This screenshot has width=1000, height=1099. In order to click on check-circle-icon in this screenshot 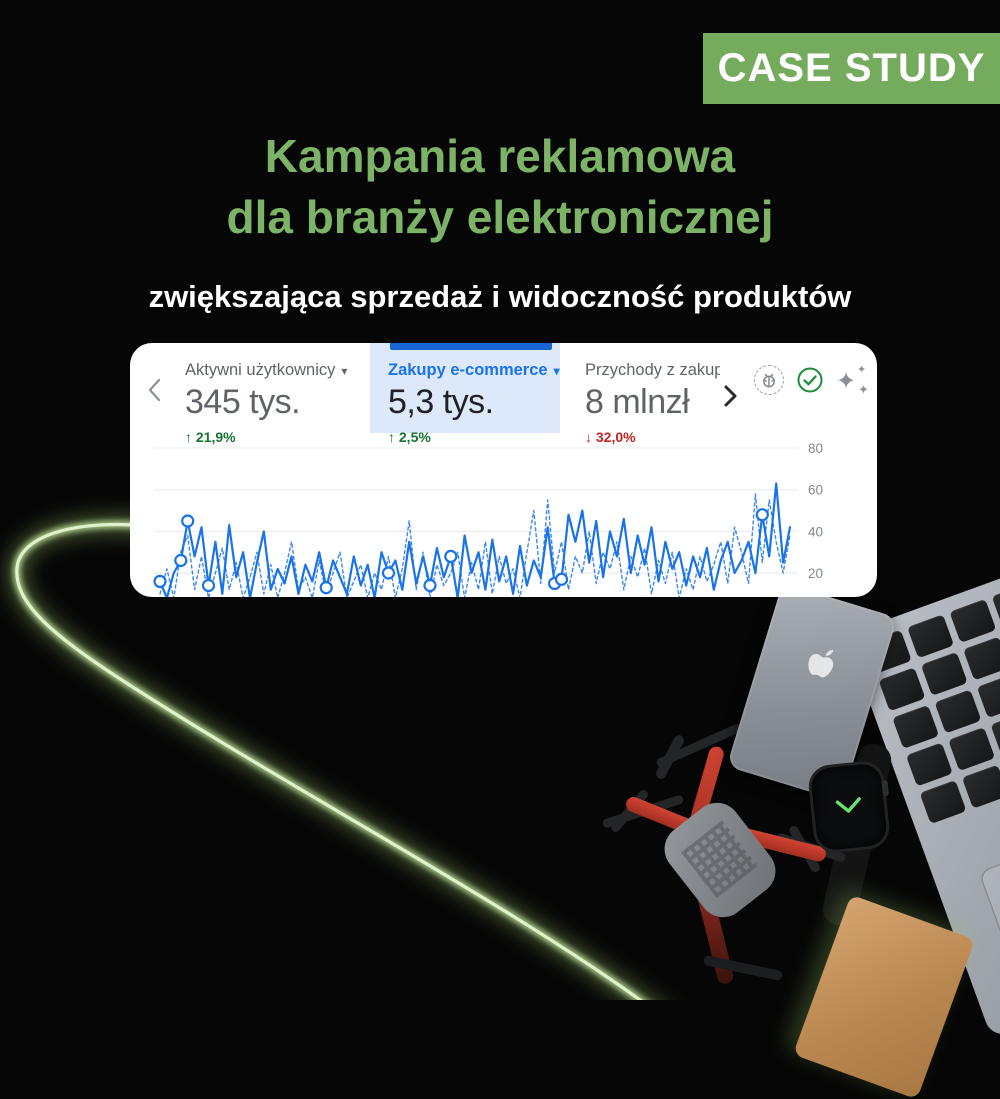, I will do `click(810, 380)`.